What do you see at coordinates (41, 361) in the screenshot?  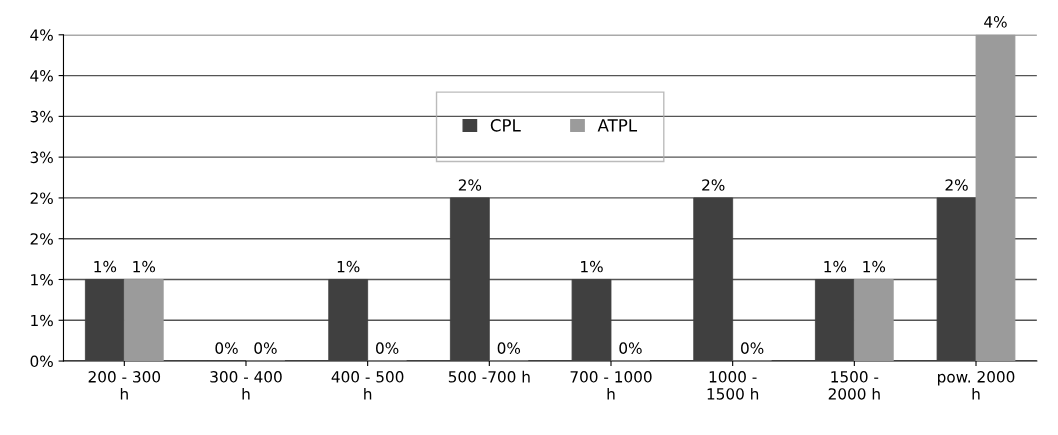 I see `y-tick-label: 0%` at bounding box center [41, 361].